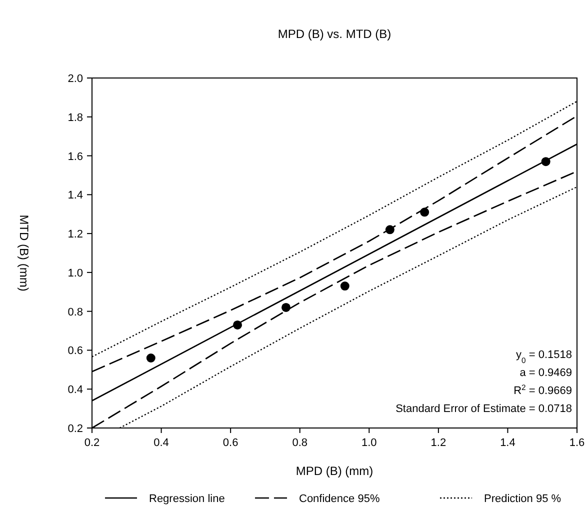  I want to click on y-tick-label: 1.0, so click(75, 273).